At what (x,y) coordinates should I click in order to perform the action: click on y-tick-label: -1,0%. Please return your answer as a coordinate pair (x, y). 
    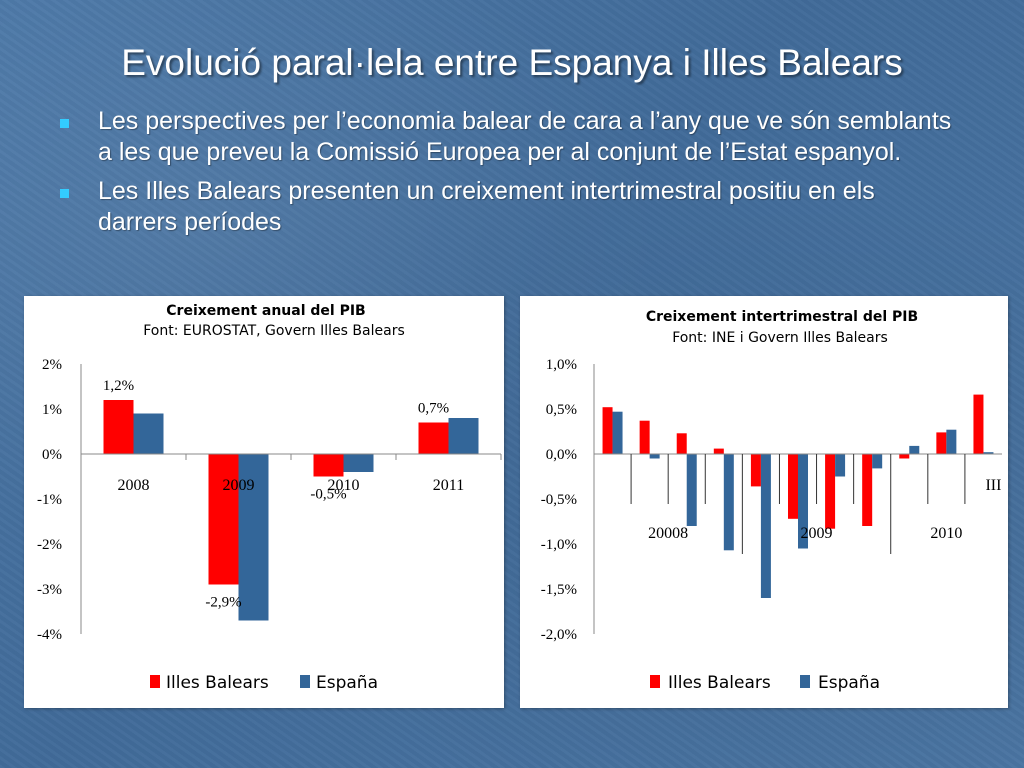
    Looking at the image, I should click on (559, 545).